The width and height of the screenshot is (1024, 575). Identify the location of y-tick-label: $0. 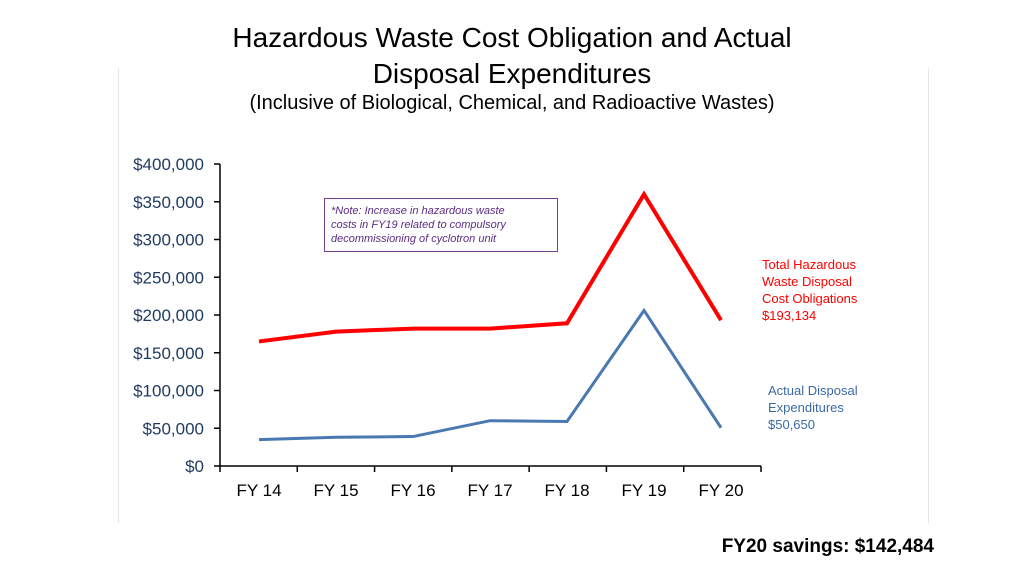
(194, 466).